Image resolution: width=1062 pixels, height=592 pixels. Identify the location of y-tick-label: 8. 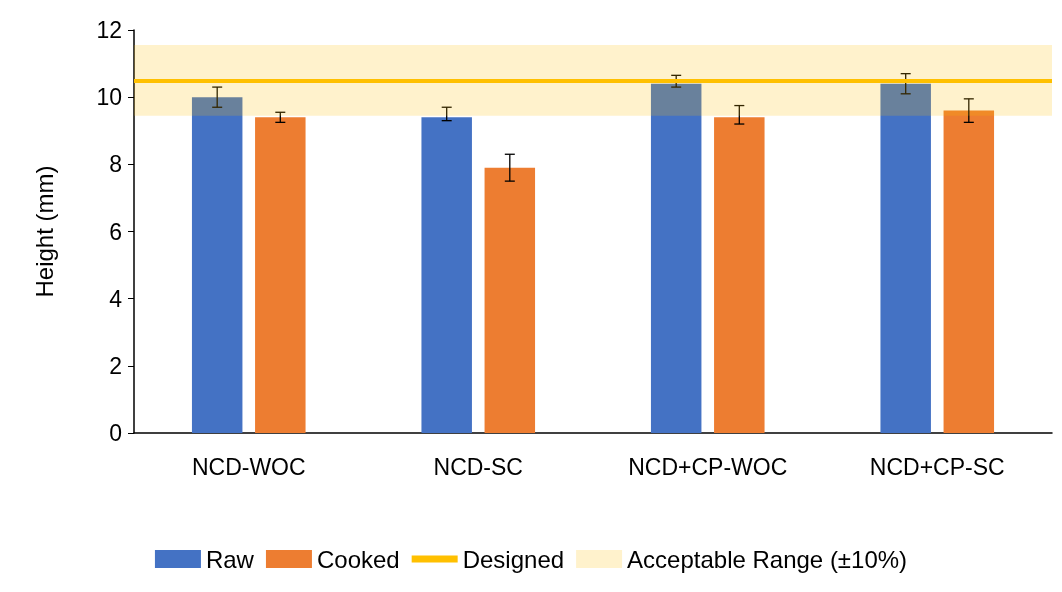
(115, 164).